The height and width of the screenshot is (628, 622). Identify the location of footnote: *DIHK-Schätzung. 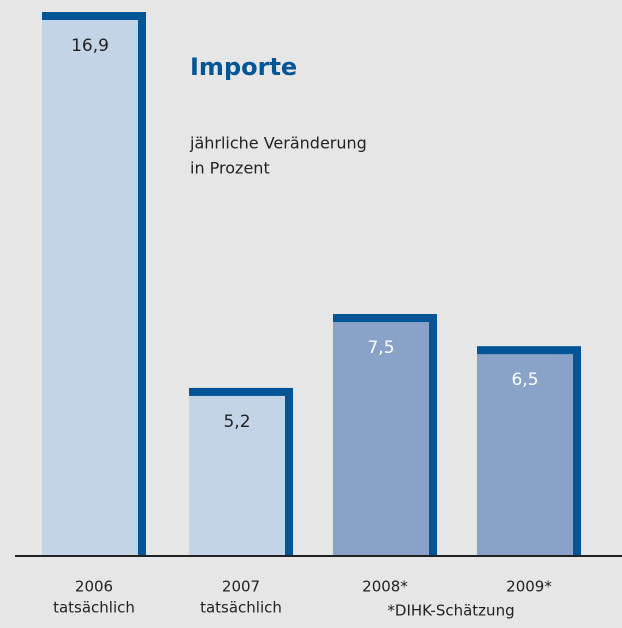
(450, 611).